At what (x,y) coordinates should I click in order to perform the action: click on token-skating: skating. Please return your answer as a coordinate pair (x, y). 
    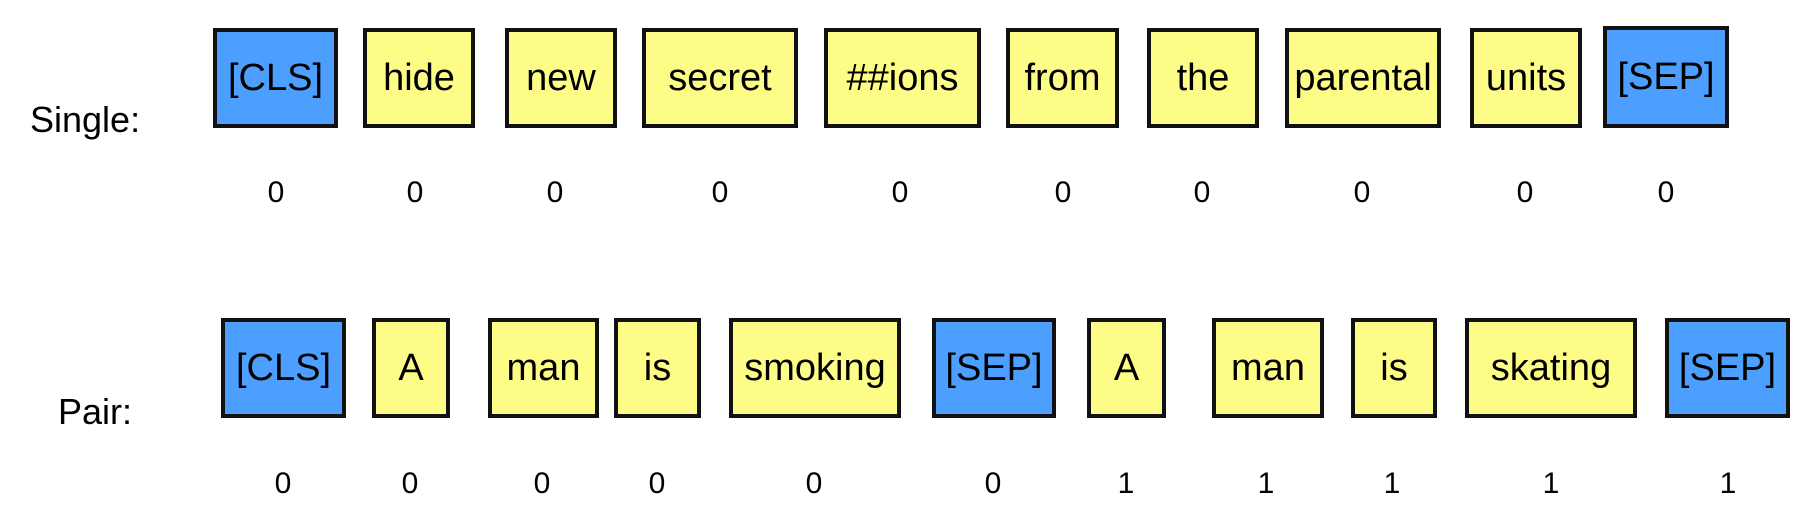
    Looking at the image, I should click on (1551, 368).